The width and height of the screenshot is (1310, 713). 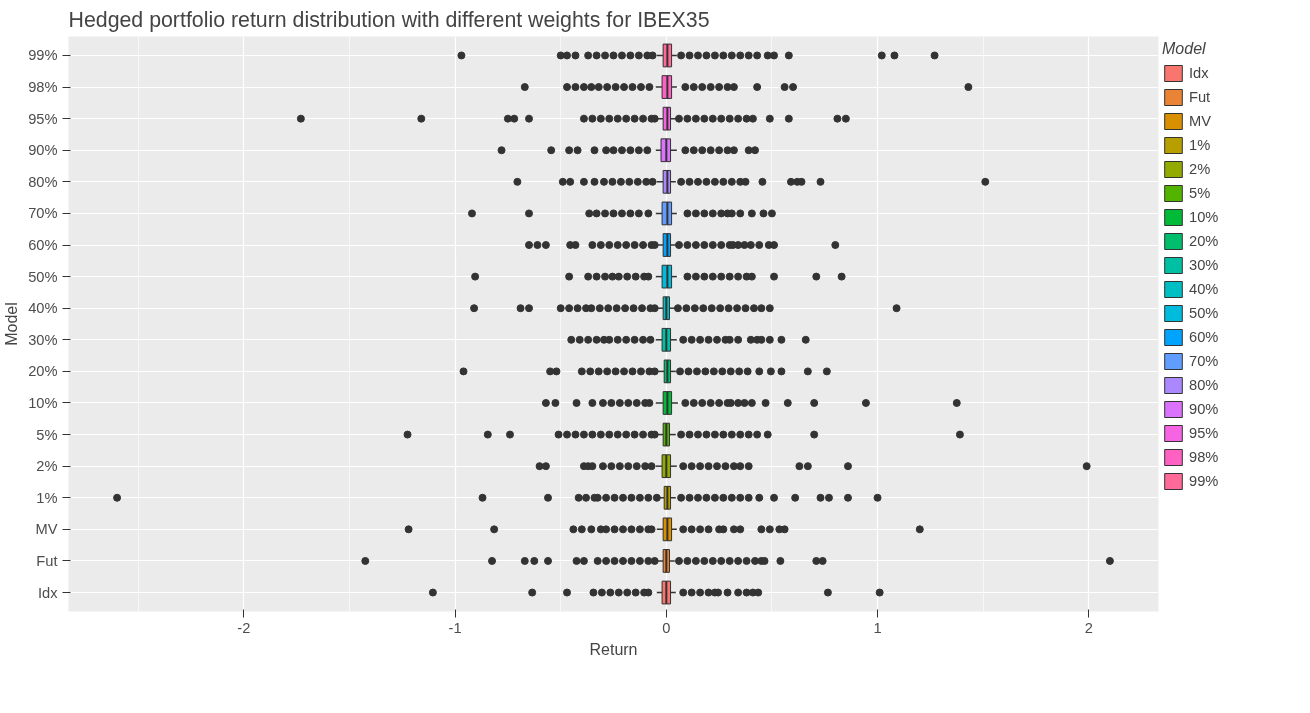 I want to click on y-tick-label: 10%, so click(x=43, y=402).